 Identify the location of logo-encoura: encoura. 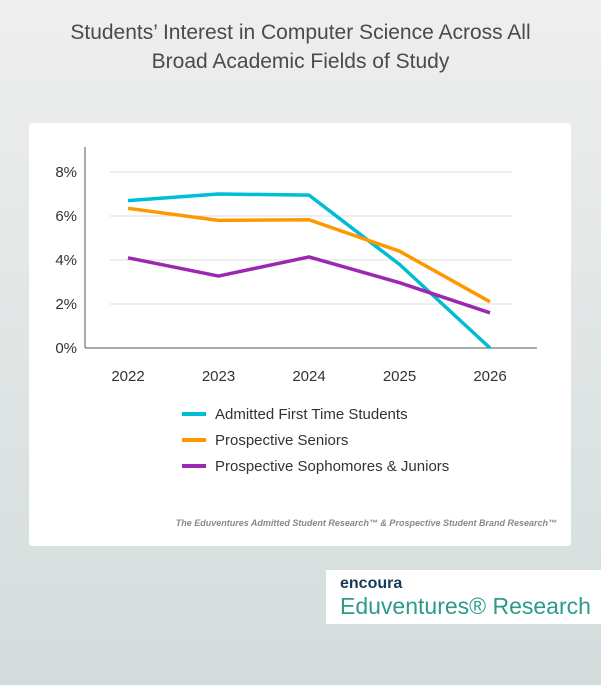
(371, 583).